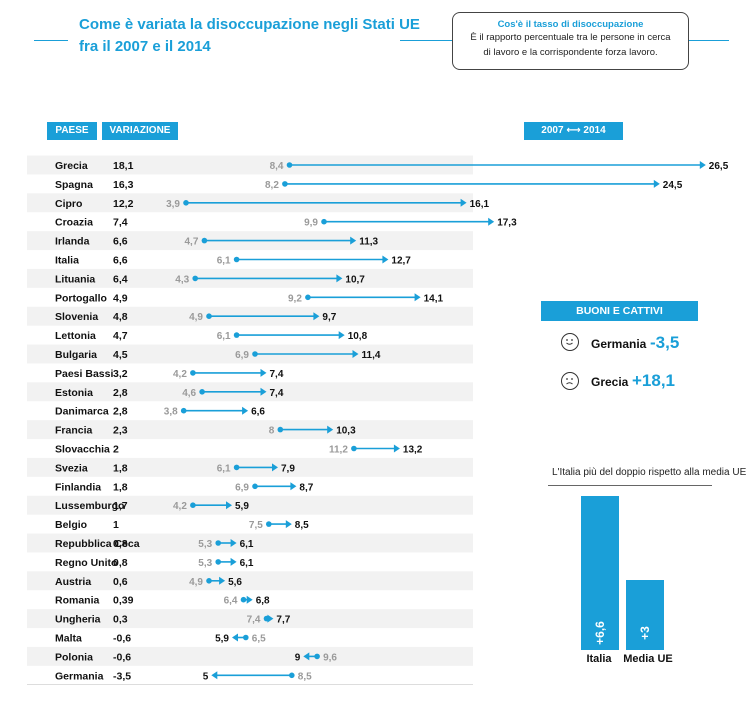 This screenshot has height=709, width=755. Describe the element at coordinates (224, 468) in the screenshot. I see `label-2007-svezia: 6,1` at that location.